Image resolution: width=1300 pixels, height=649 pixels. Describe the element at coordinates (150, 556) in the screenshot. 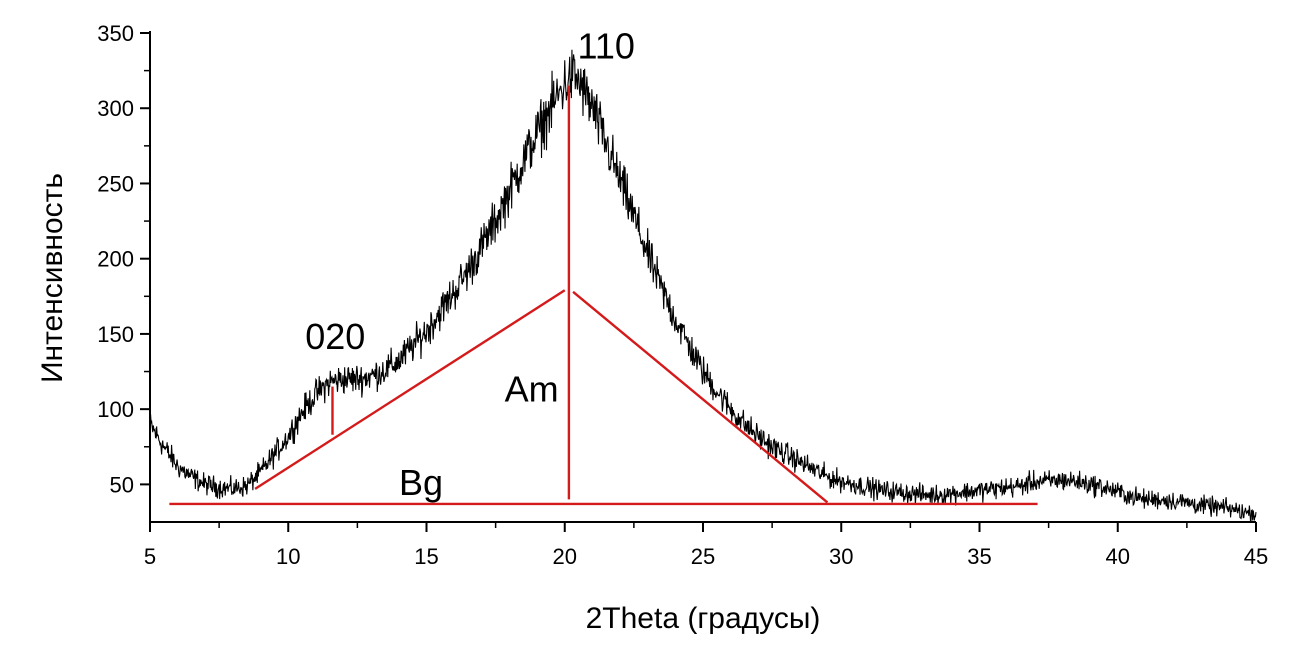

I see `x-tick-label: 5` at that location.